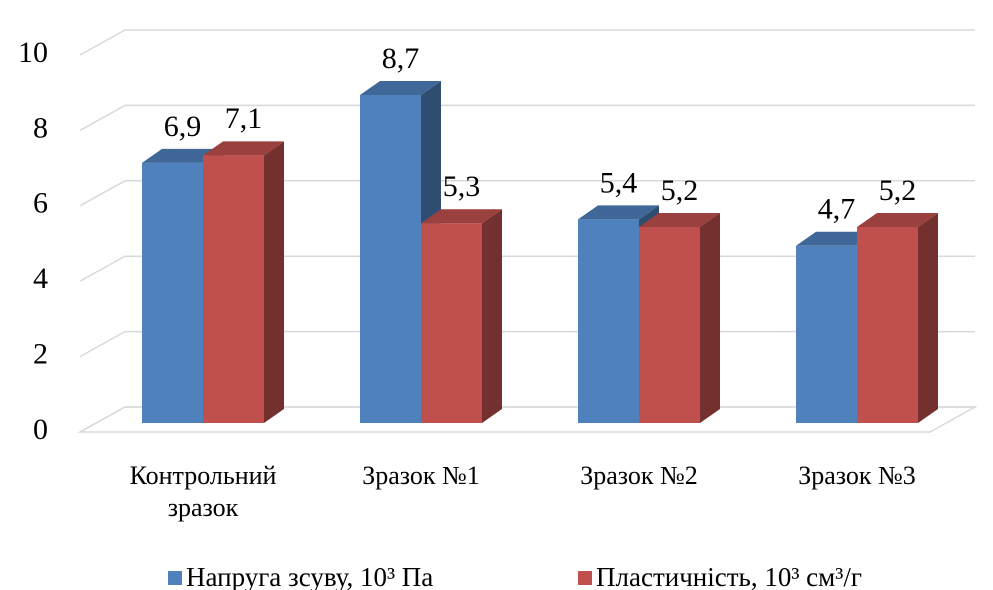 The height and width of the screenshot is (590, 993). Describe the element at coordinates (639, 475) in the screenshot. I see `x-tick-label: Зразок №2` at that location.